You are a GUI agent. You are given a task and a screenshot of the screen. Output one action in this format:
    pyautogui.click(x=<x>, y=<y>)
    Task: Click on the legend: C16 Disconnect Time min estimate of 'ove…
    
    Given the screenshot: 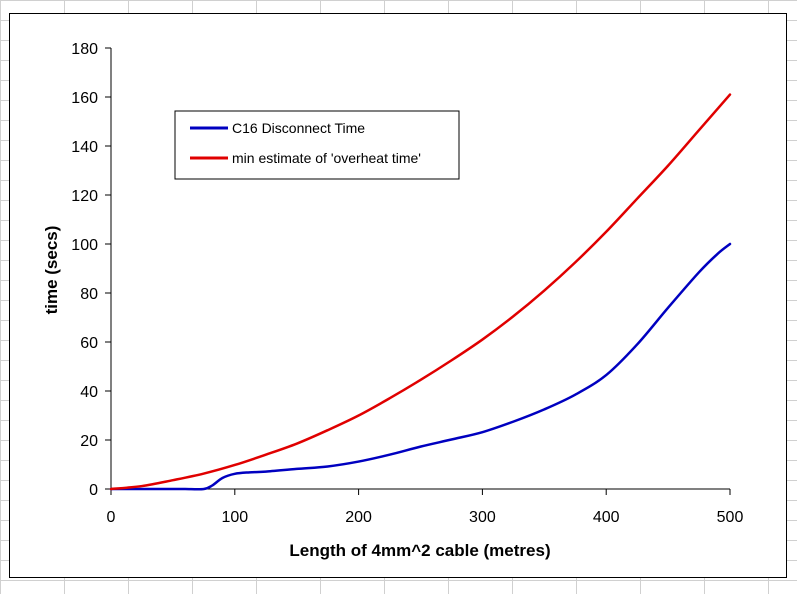 What is the action you would take?
    pyautogui.click(x=317, y=145)
    